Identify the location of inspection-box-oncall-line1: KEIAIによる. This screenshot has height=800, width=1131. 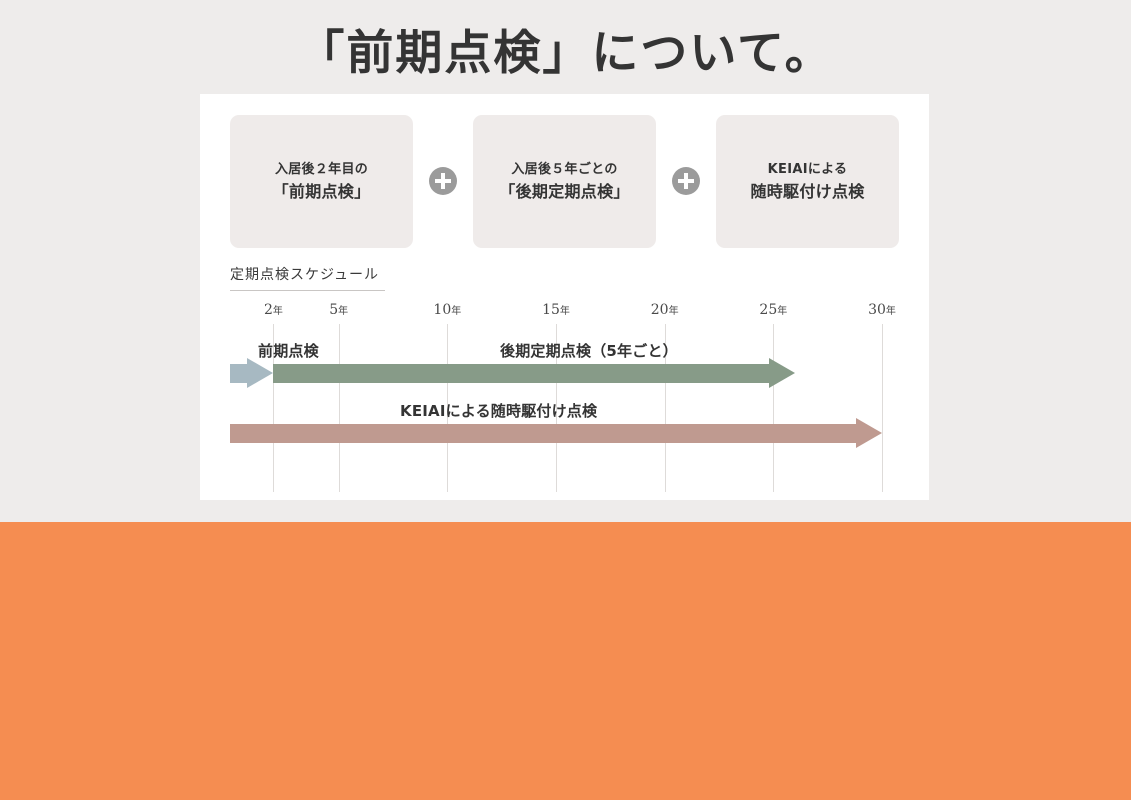
(807, 170).